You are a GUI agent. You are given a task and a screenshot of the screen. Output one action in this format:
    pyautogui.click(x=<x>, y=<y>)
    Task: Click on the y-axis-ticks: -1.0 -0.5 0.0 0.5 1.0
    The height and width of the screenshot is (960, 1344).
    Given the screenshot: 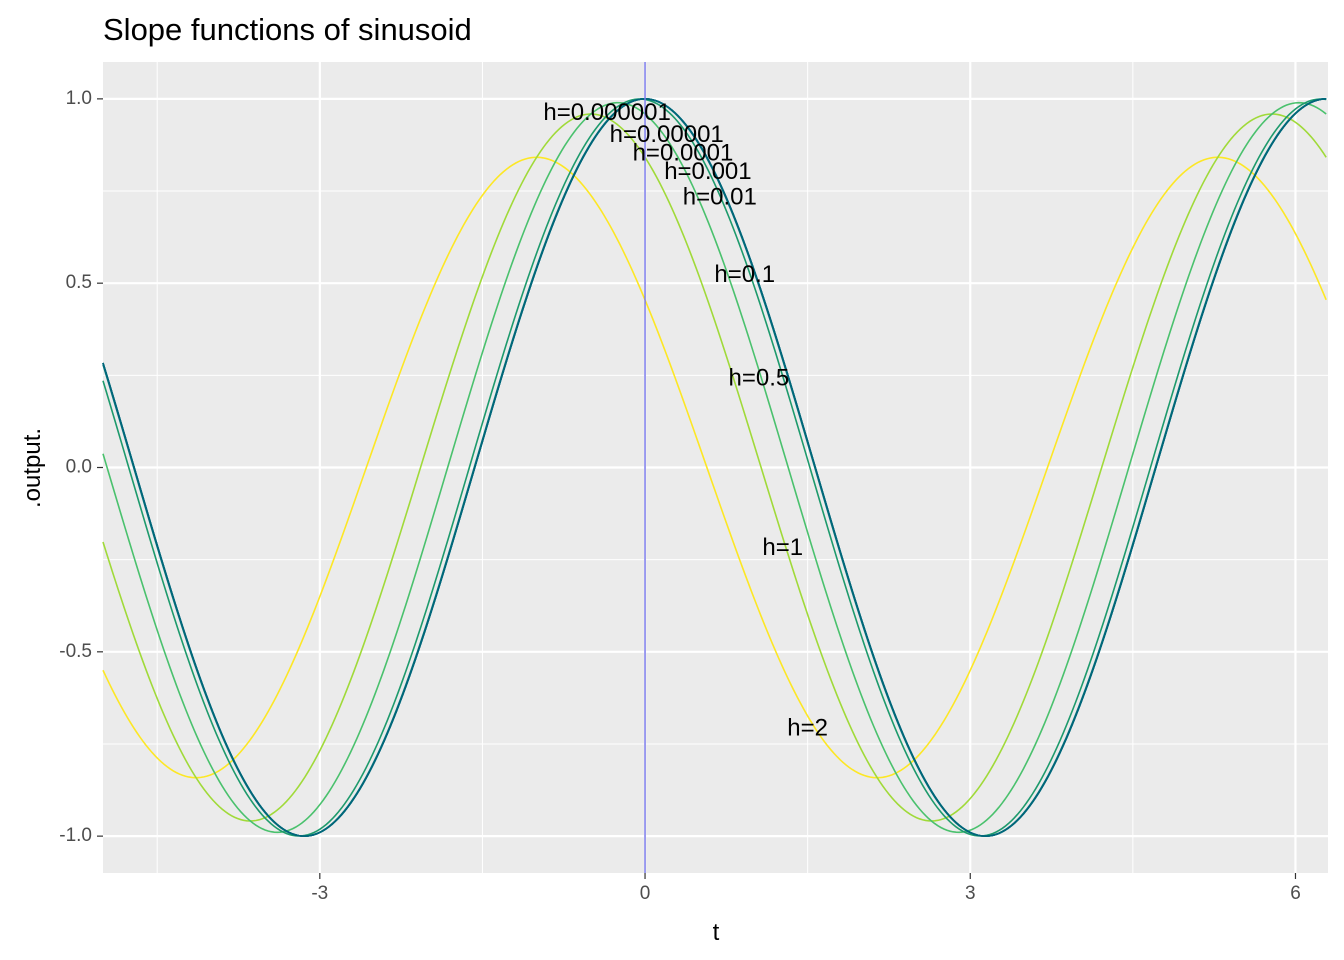 What is the action you would take?
    pyautogui.click(x=81, y=467)
    